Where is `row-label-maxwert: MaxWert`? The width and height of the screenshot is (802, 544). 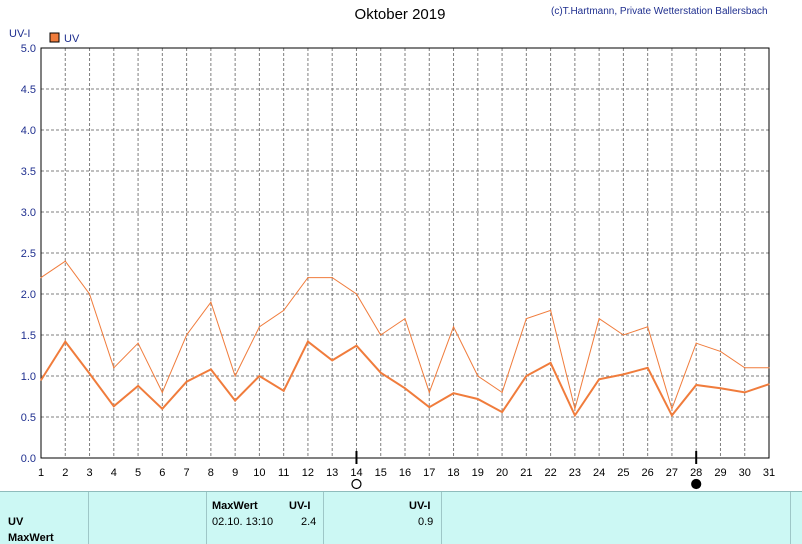 row-label-maxwert: MaxWert is located at coordinates (31, 538).